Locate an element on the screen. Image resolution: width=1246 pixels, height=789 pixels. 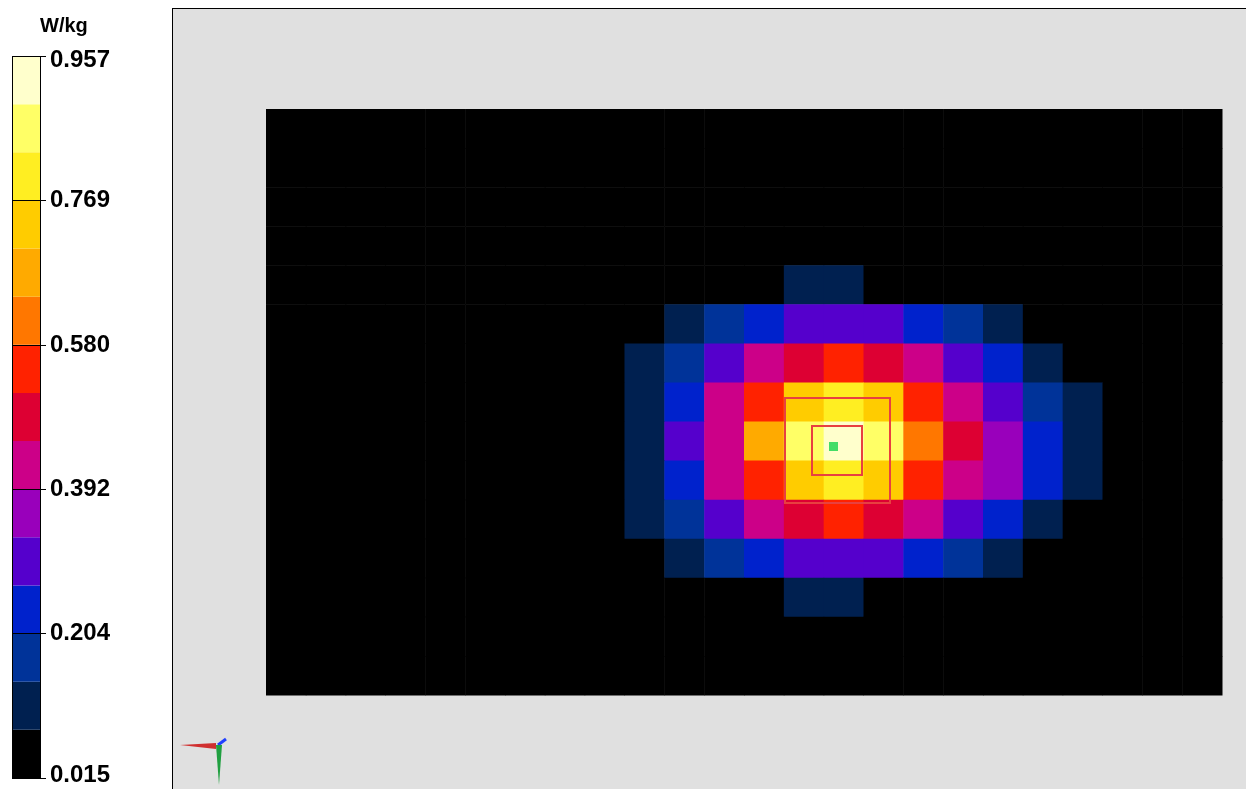
color-bar-label: 0.015 is located at coordinates (80, 773).